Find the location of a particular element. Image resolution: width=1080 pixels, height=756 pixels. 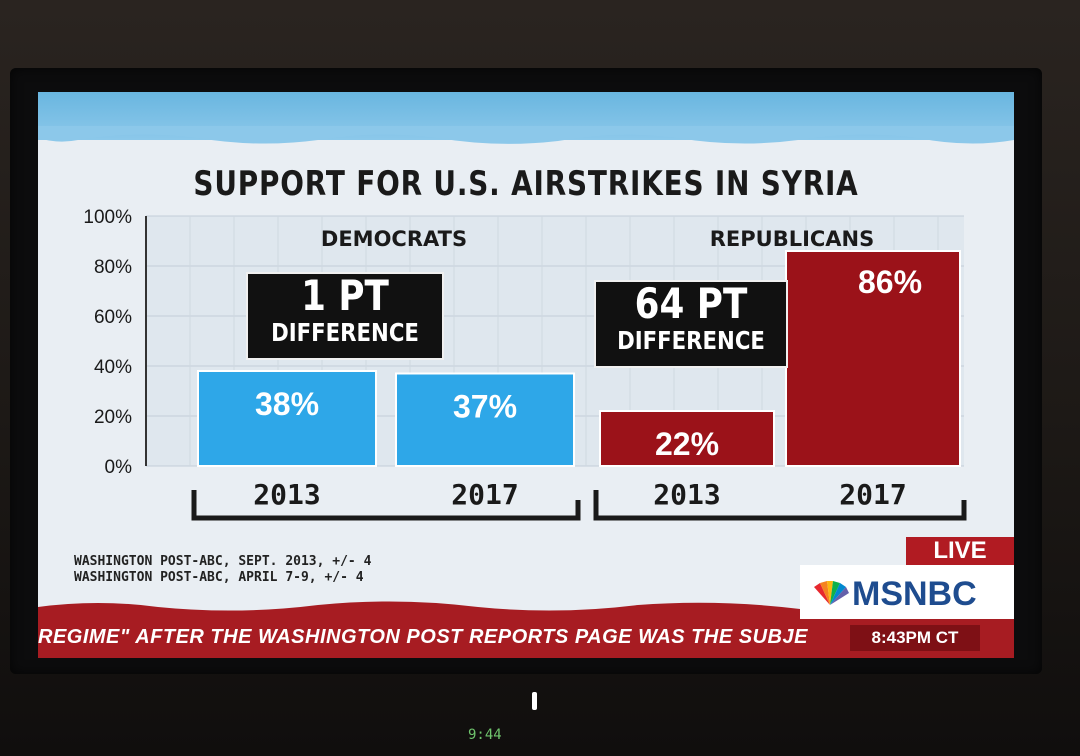

y-tick-label: 80% is located at coordinates (113, 267).